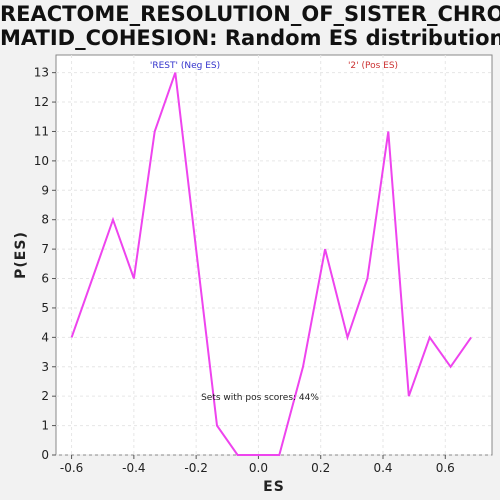  I want to click on y-tick-label: 1, so click(45, 426).